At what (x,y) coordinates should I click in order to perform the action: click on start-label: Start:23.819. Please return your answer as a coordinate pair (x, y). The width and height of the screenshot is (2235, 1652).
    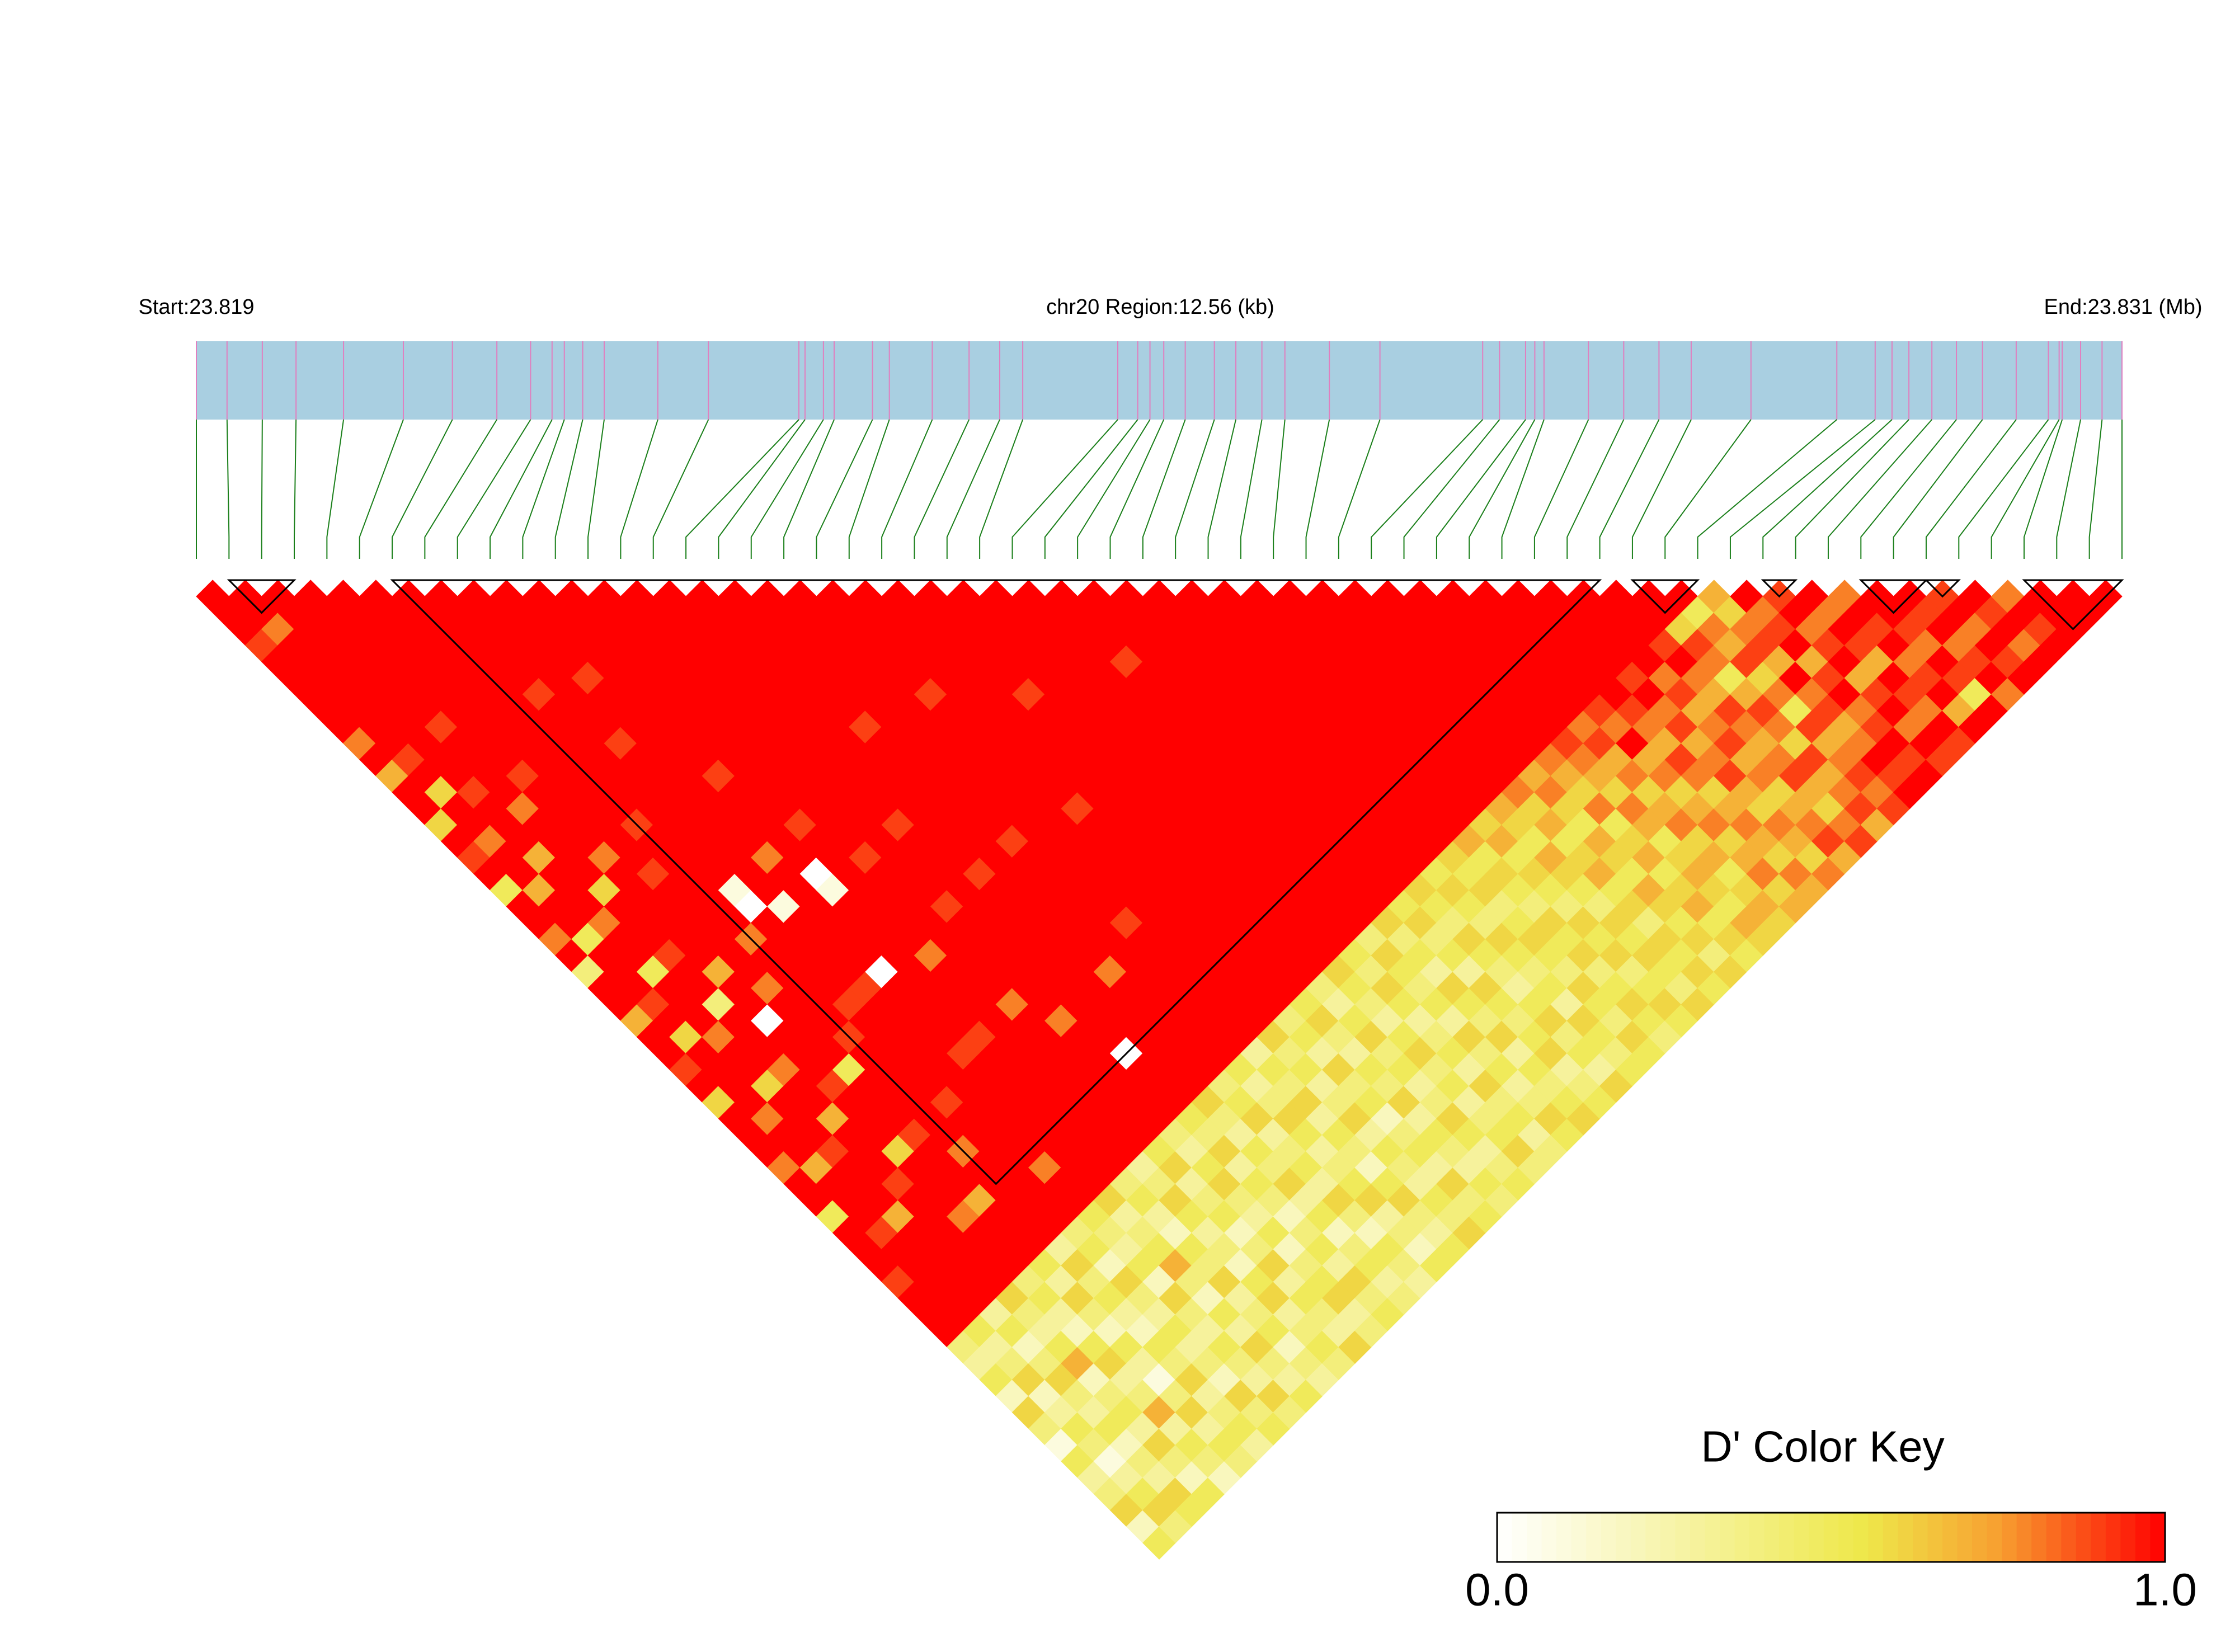
    Looking at the image, I should click on (196, 307).